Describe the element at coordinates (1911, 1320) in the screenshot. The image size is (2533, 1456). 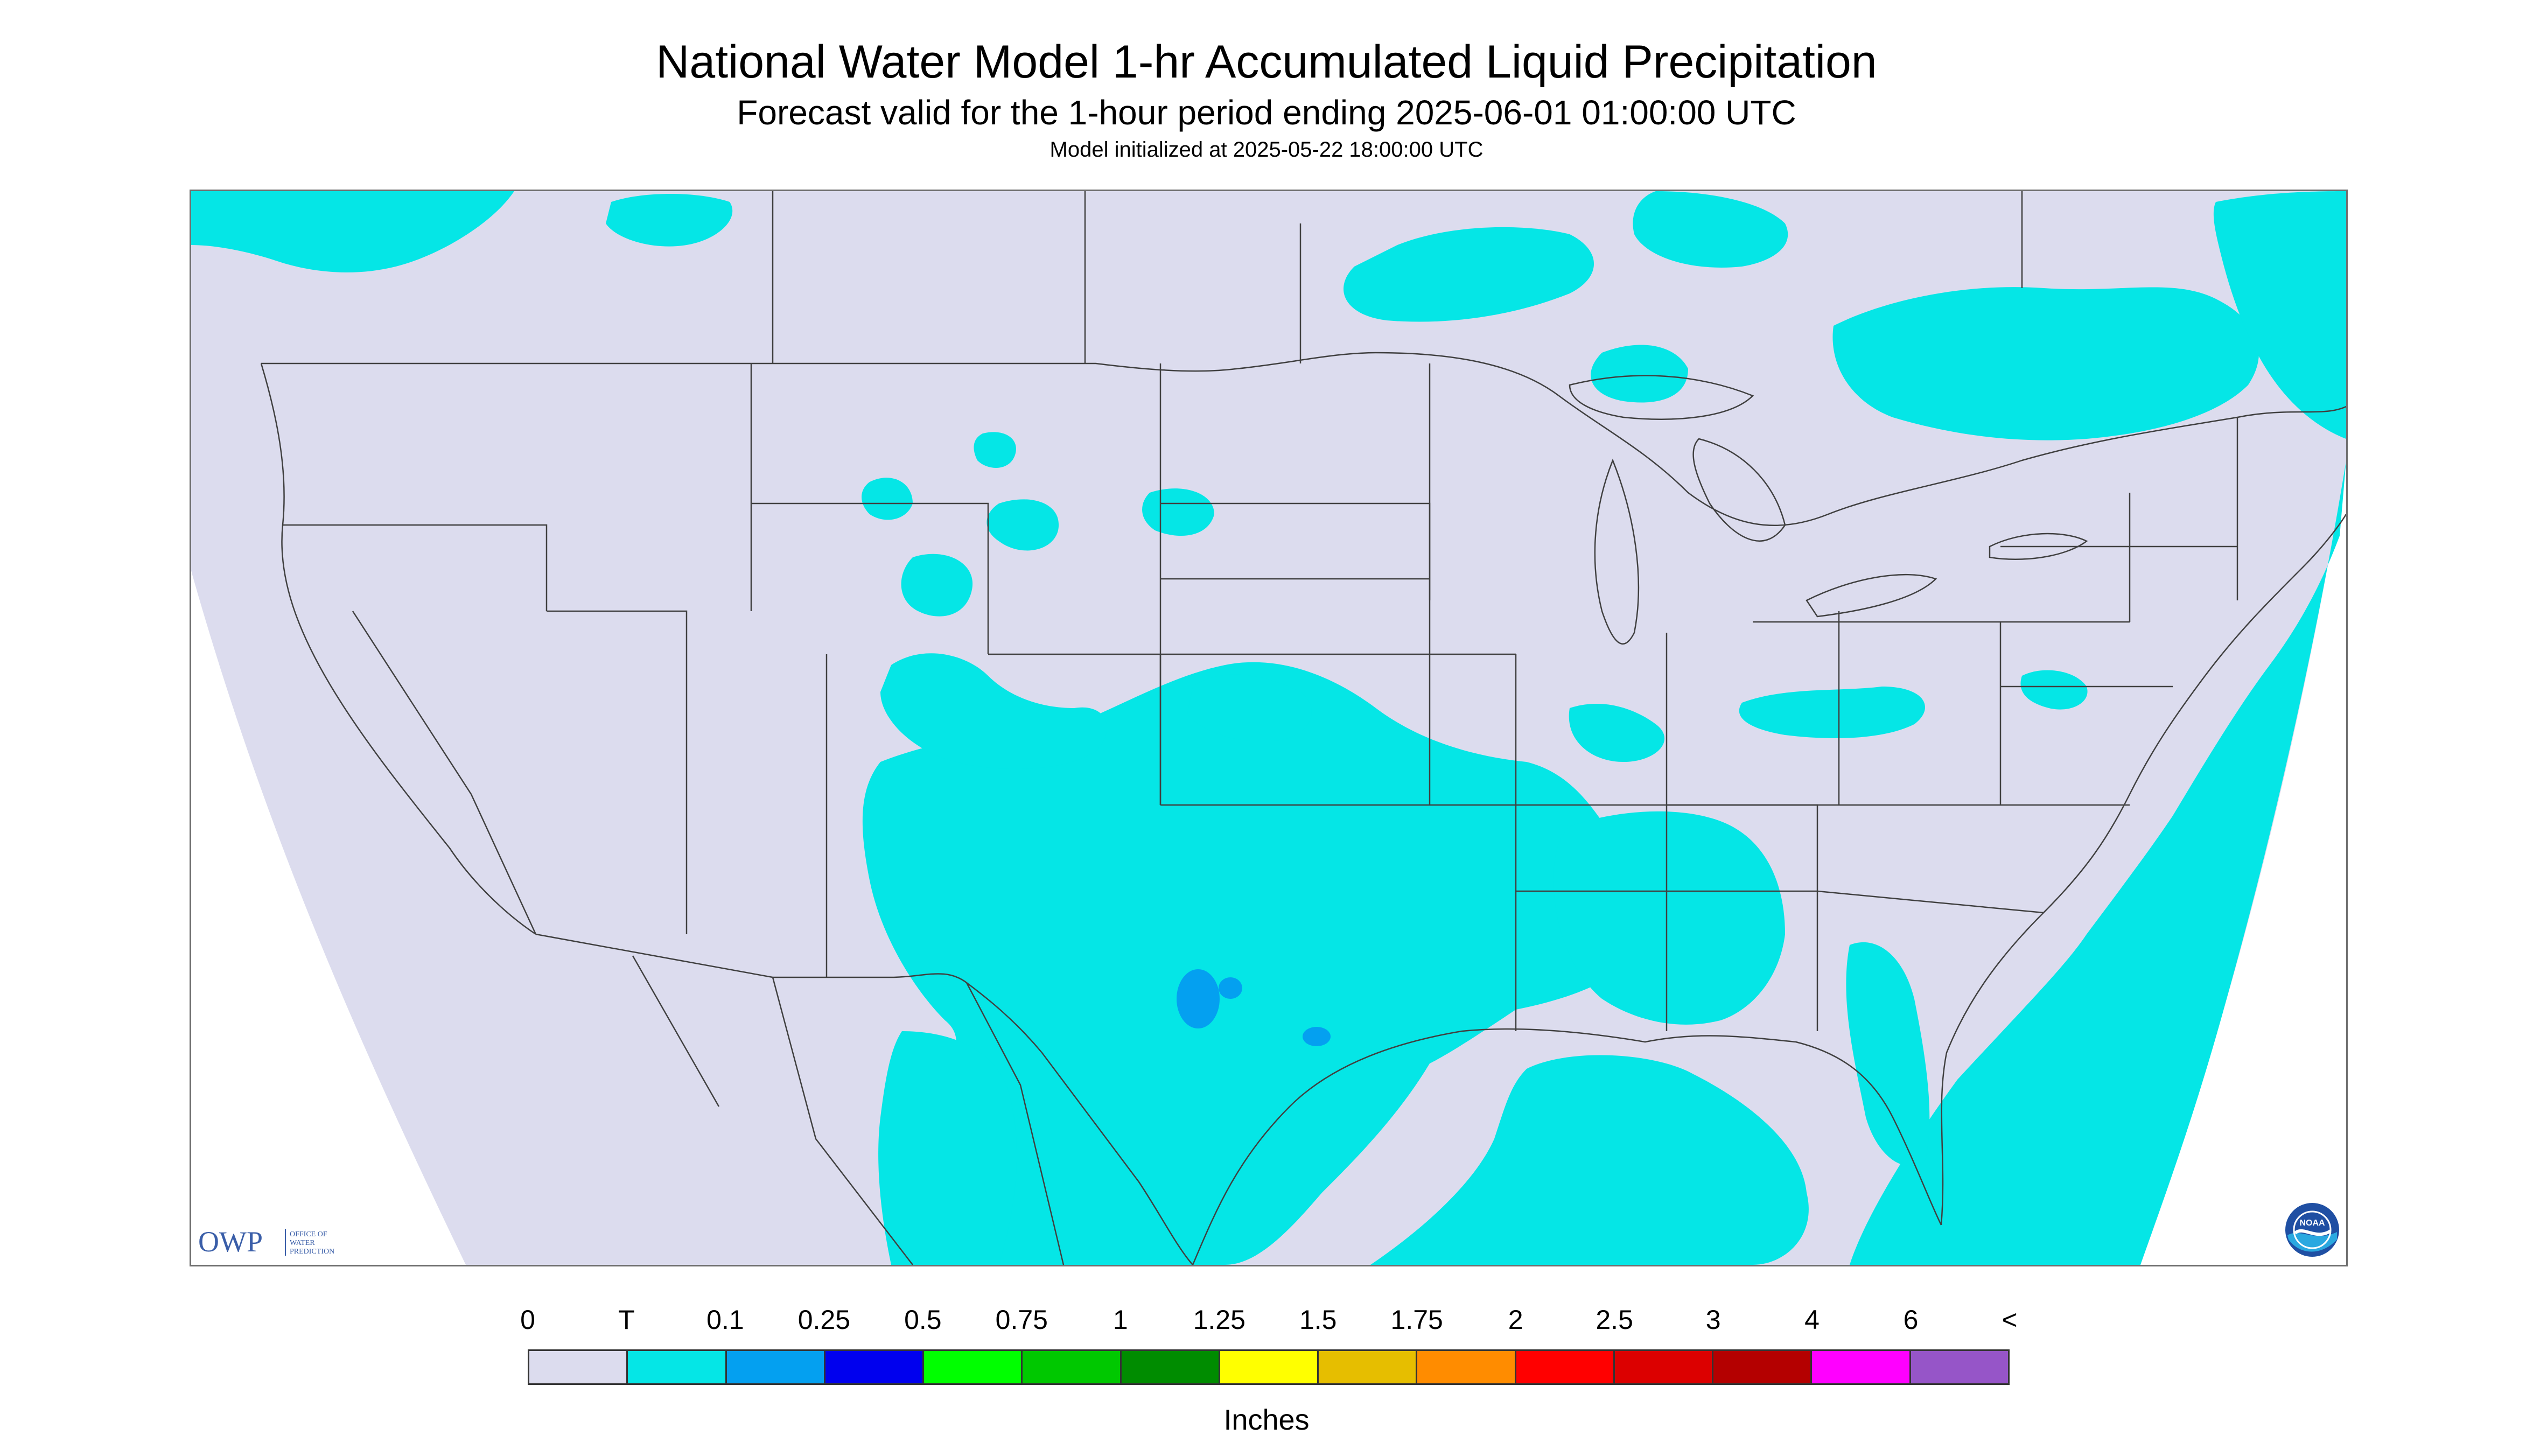
I see `legend-tick-label: 6` at that location.